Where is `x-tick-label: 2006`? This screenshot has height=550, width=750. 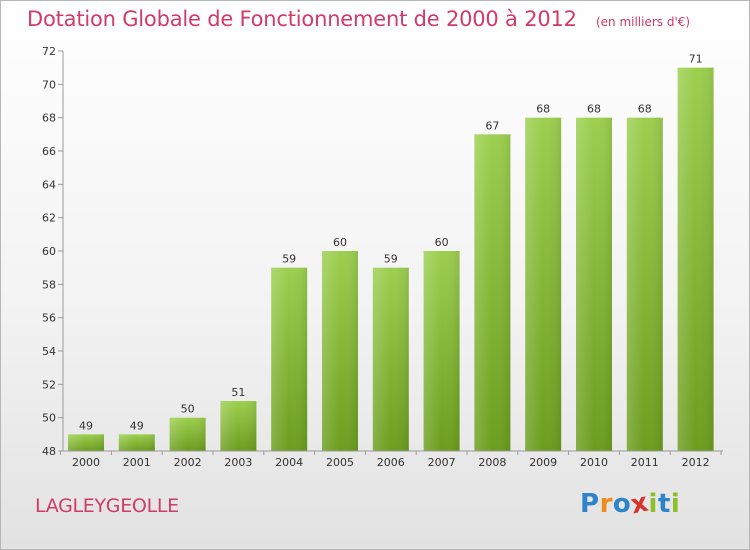 x-tick-label: 2006 is located at coordinates (391, 462).